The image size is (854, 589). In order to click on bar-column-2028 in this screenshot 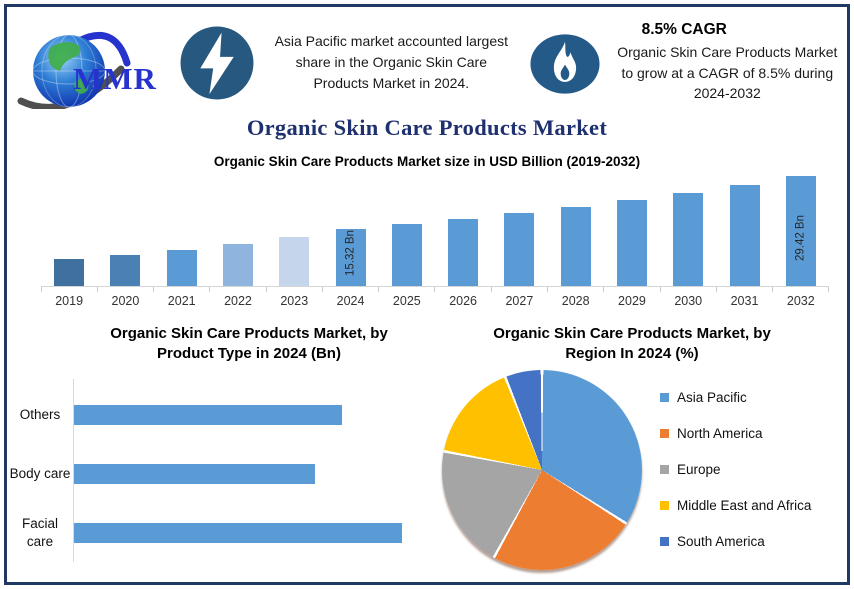, I will do `click(576, 233)`.